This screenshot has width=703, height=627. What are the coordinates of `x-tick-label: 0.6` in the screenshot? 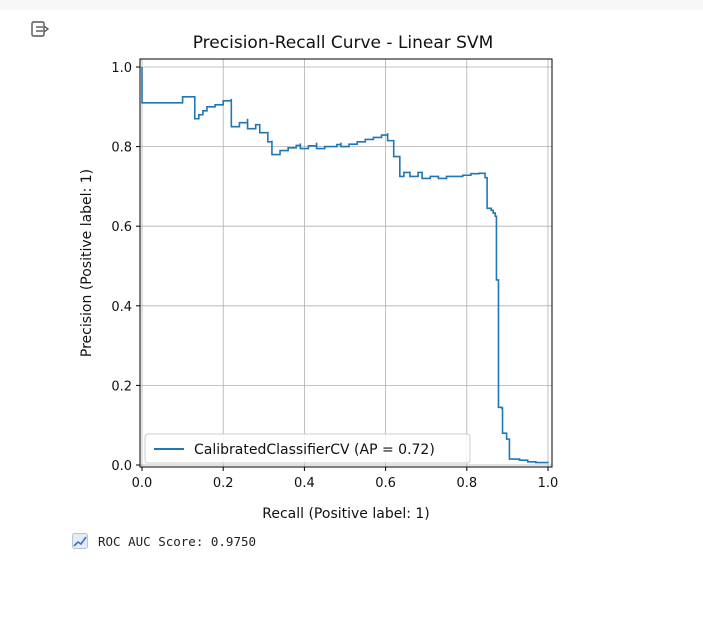 It's located at (385, 483).